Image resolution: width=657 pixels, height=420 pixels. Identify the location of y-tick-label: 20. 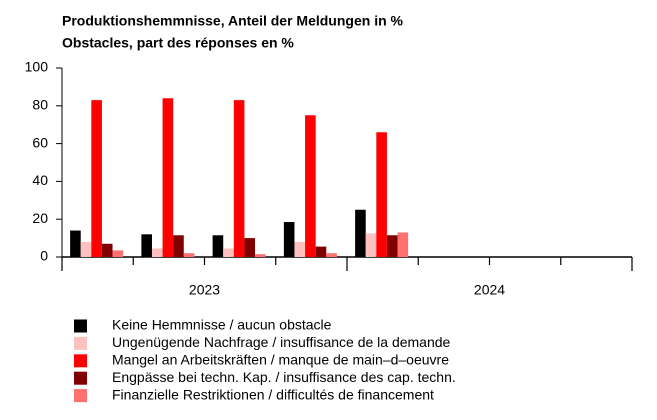
(40, 218).